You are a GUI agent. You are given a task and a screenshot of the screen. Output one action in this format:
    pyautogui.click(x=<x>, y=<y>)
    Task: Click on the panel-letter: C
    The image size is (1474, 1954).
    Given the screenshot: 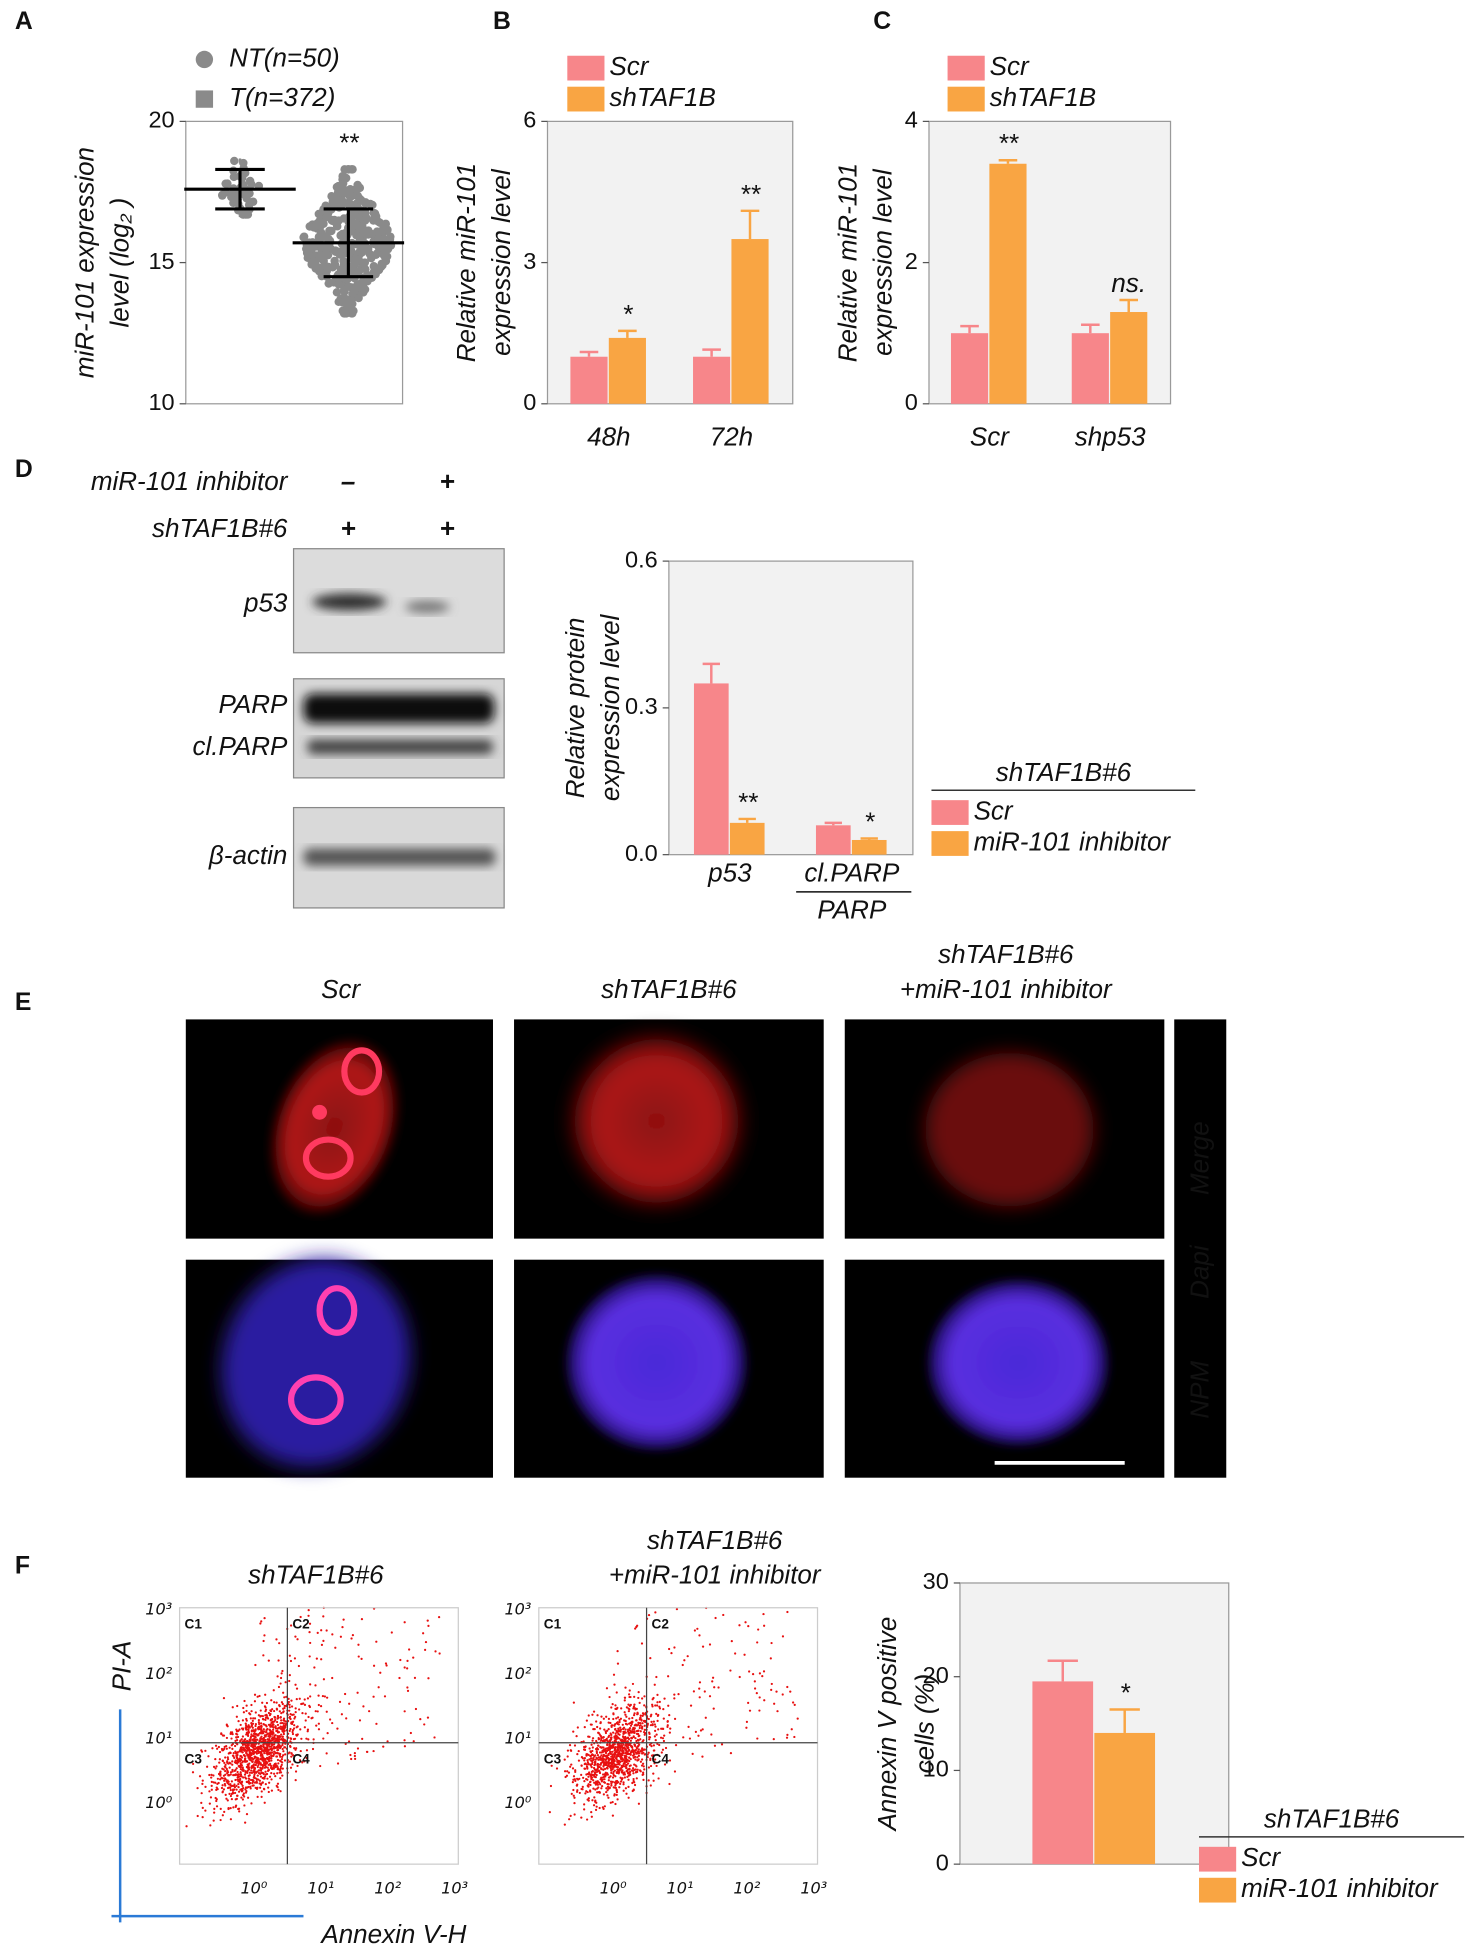 What is the action you would take?
    pyautogui.click(x=882, y=21)
    